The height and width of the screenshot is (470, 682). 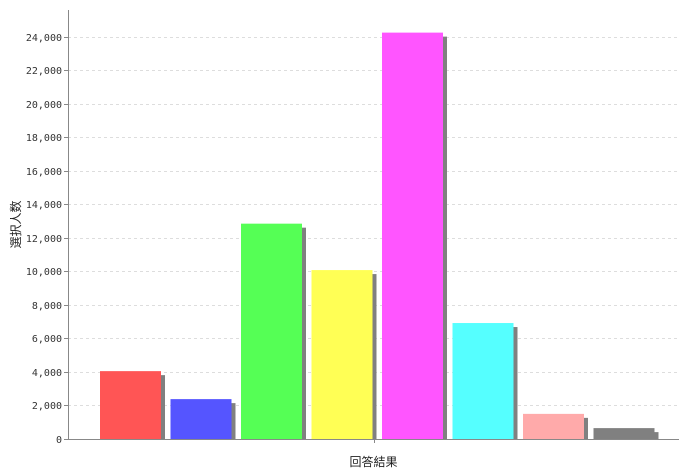 What do you see at coordinates (44, 138) in the screenshot?
I see `y-tick-label: 18,000` at bounding box center [44, 138].